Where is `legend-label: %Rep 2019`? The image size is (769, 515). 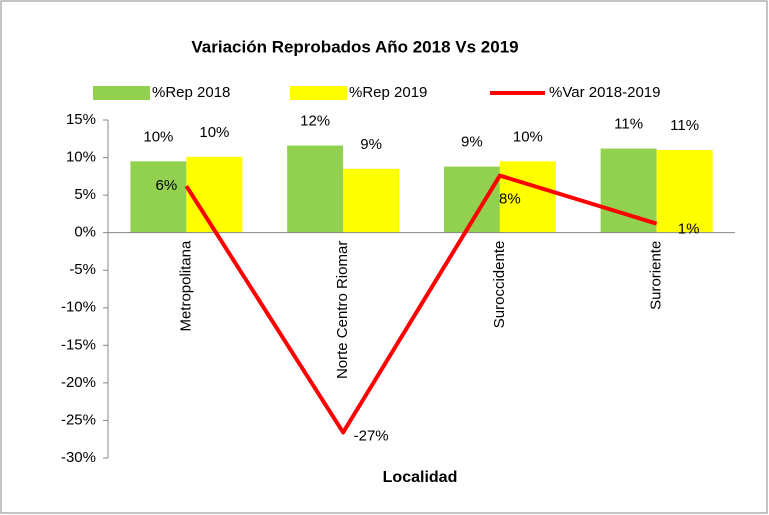 legend-label: %Rep 2019 is located at coordinates (388, 92).